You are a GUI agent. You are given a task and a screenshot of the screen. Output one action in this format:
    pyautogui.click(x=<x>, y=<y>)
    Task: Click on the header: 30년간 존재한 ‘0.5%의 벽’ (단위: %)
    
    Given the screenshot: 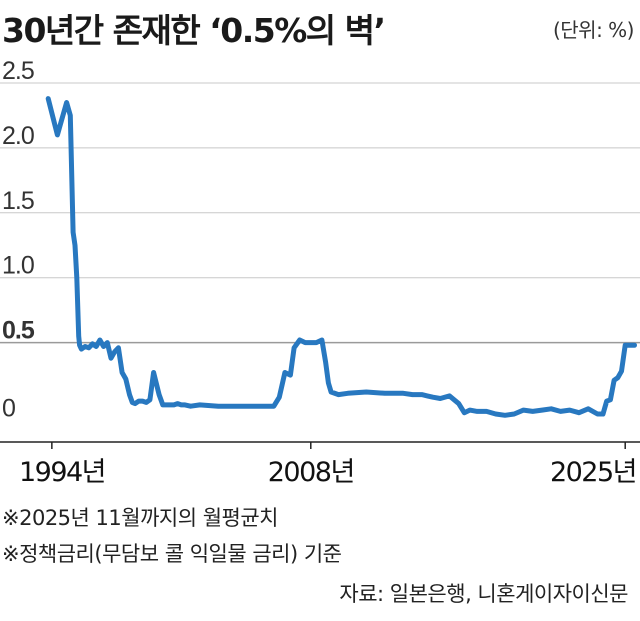 What is the action you would take?
    pyautogui.click(x=320, y=26)
    